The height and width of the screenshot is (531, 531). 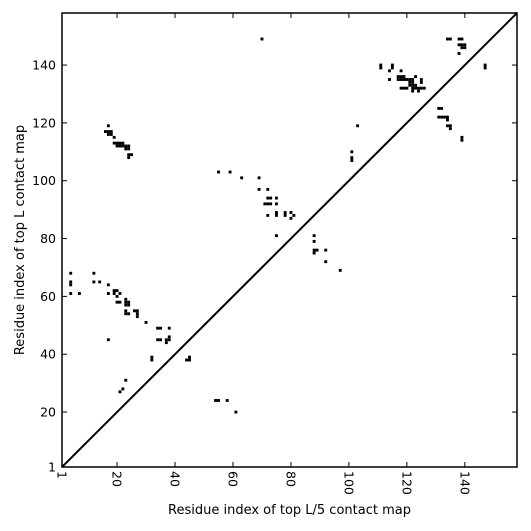 What do you see at coordinates (290, 479) in the screenshot?
I see `x-tick-label: 80` at bounding box center [290, 479].